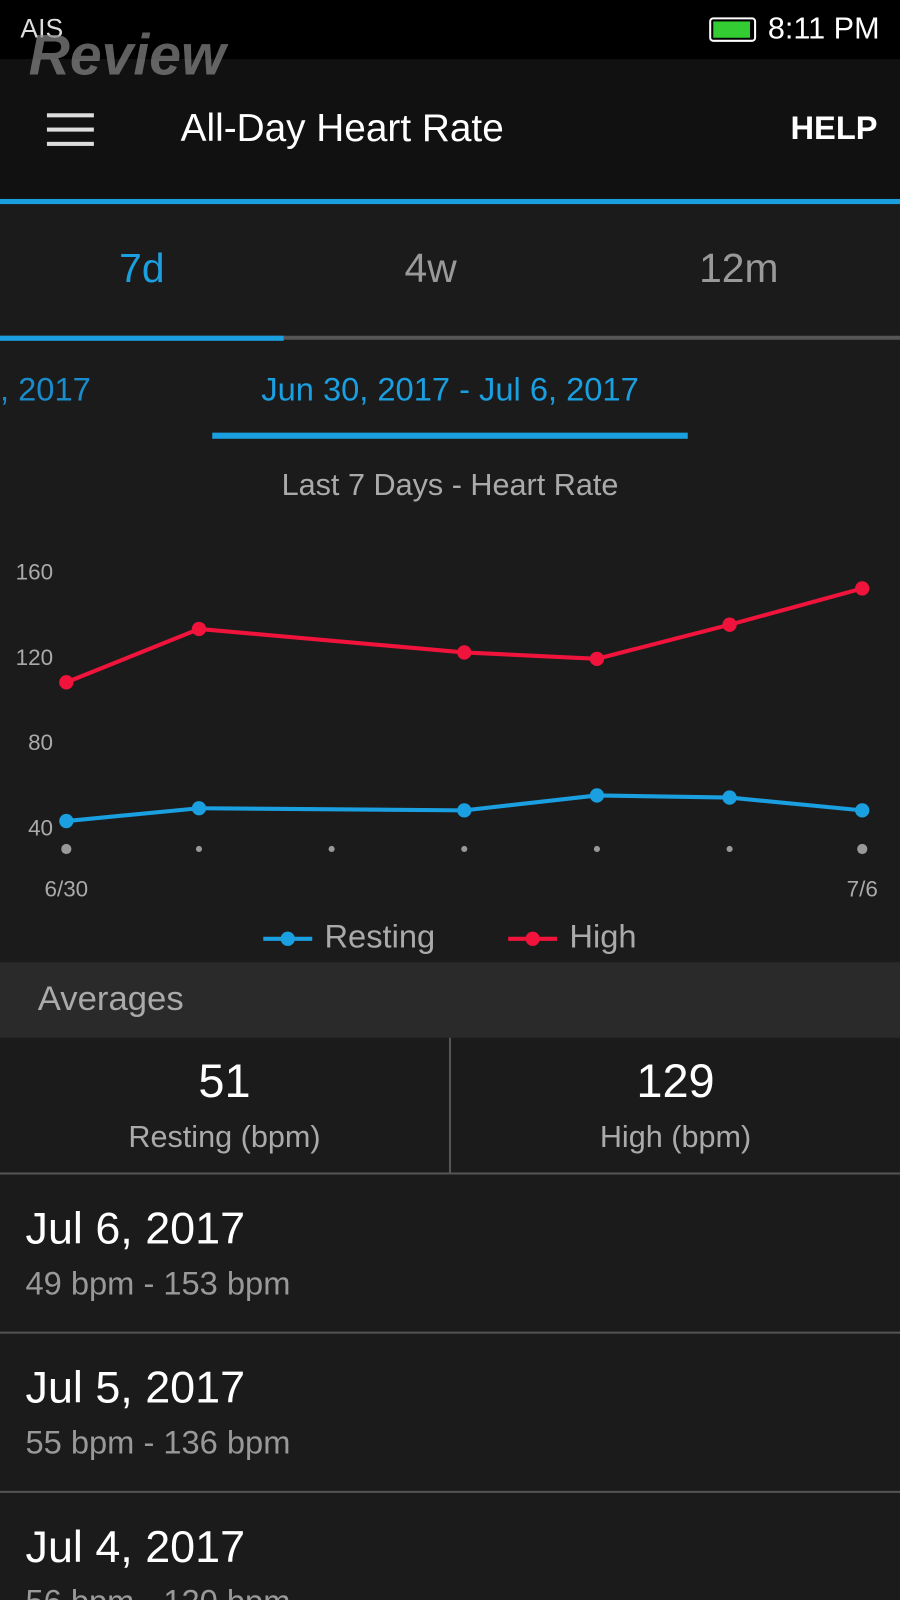 This screenshot has height=1600, width=900. I want to click on day-row: Jul 6, 2017 49 bpm - 153 bpm, so click(158, 1251).